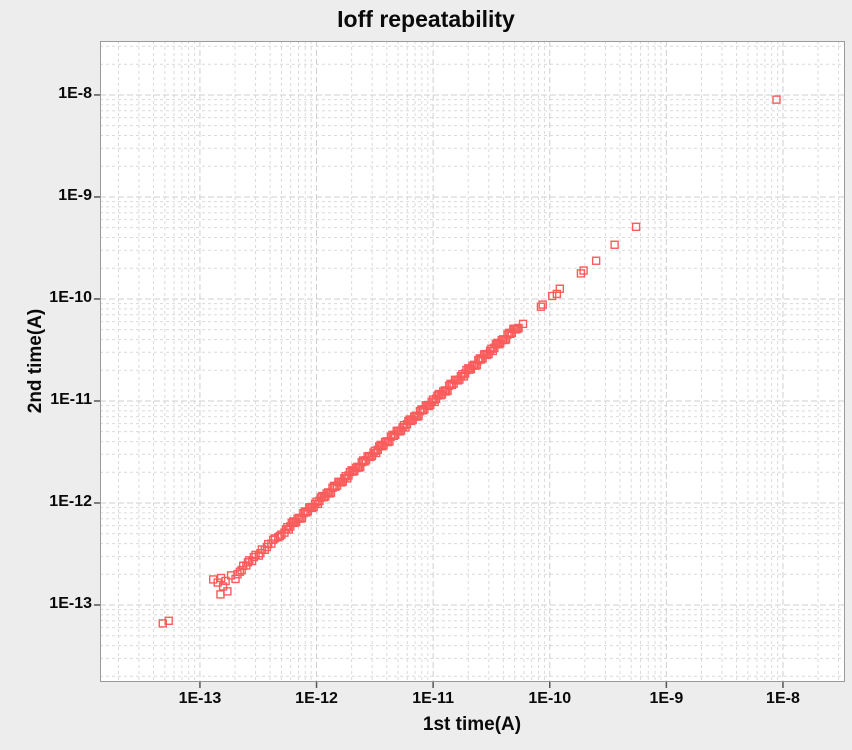  Describe the element at coordinates (433, 698) in the screenshot. I see `x-tick-label: 1E-11` at that location.